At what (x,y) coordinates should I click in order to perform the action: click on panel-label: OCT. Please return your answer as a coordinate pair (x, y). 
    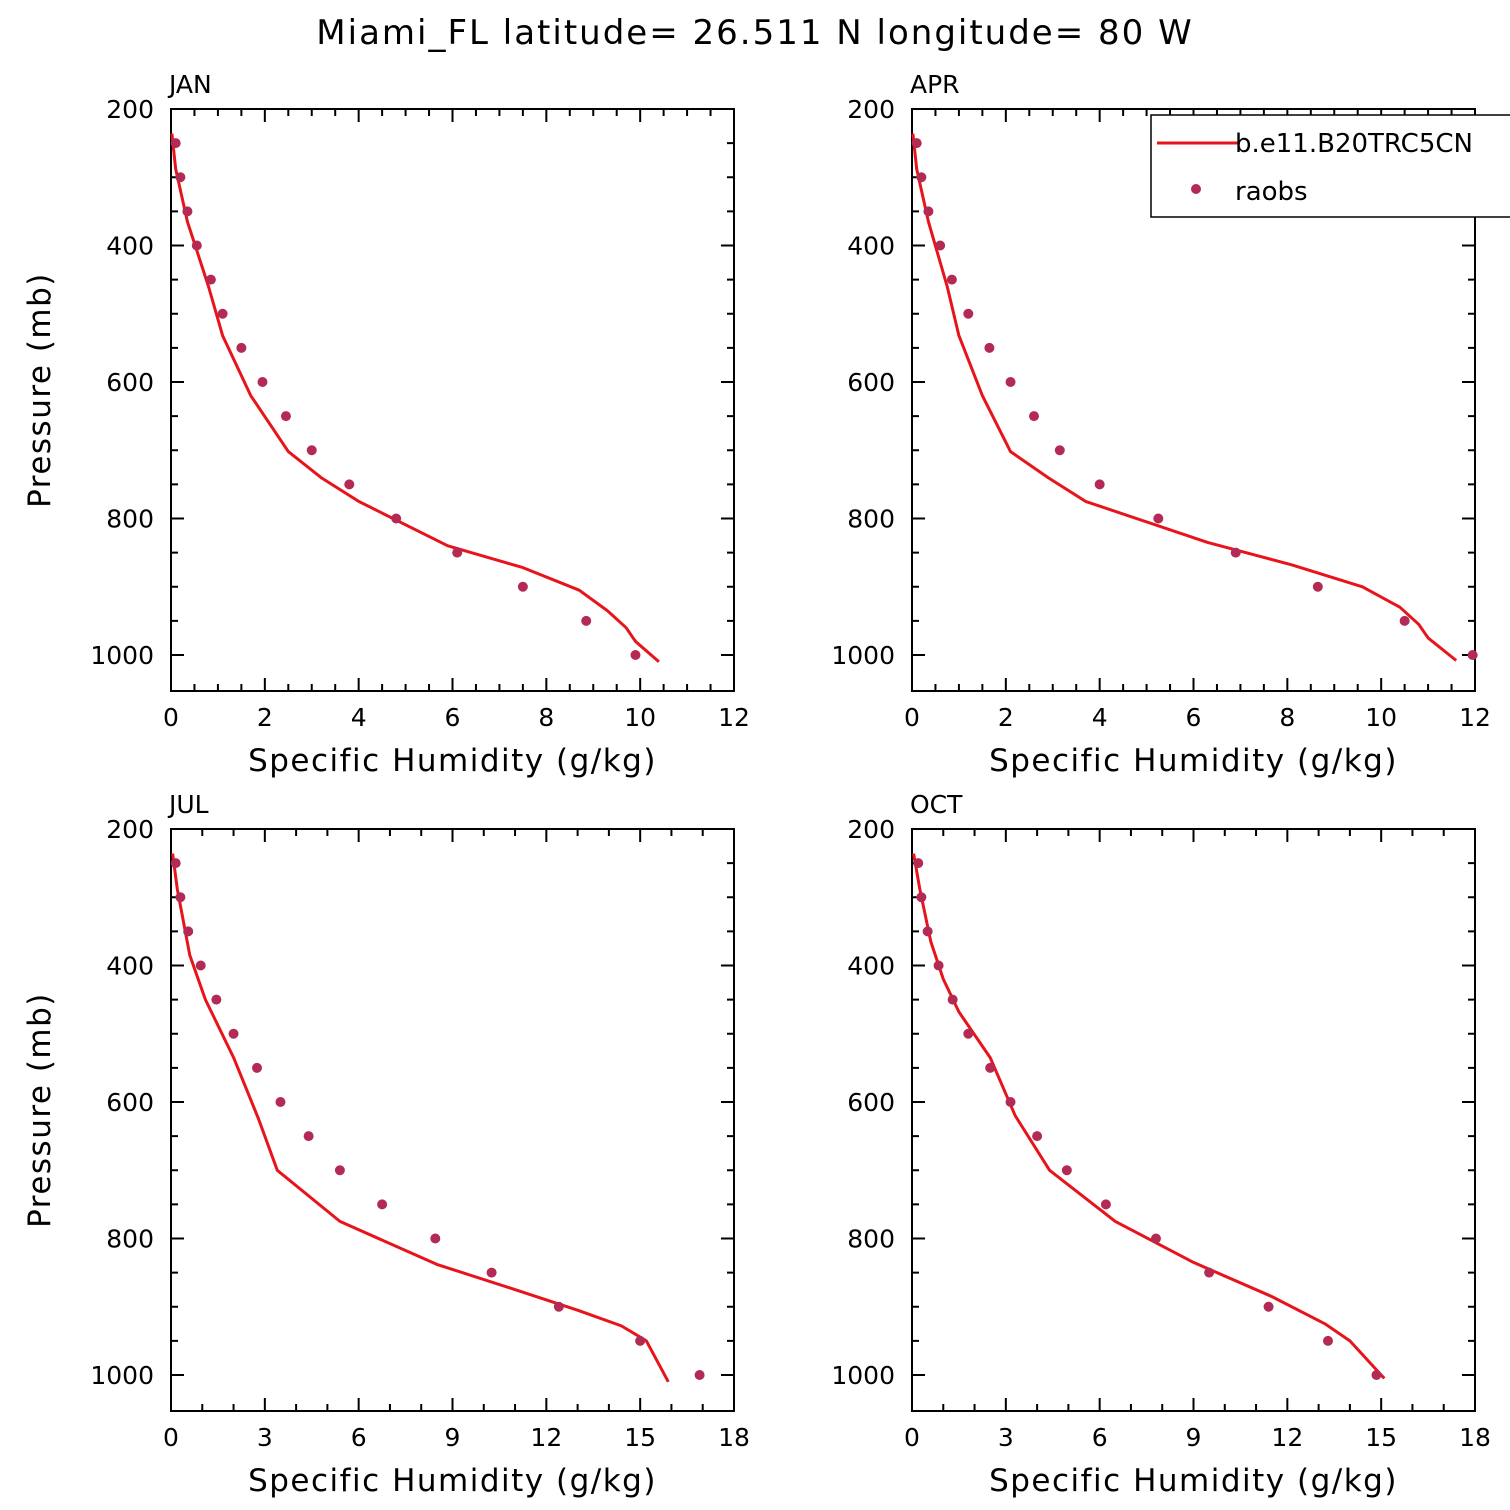
    Looking at the image, I should click on (936, 804).